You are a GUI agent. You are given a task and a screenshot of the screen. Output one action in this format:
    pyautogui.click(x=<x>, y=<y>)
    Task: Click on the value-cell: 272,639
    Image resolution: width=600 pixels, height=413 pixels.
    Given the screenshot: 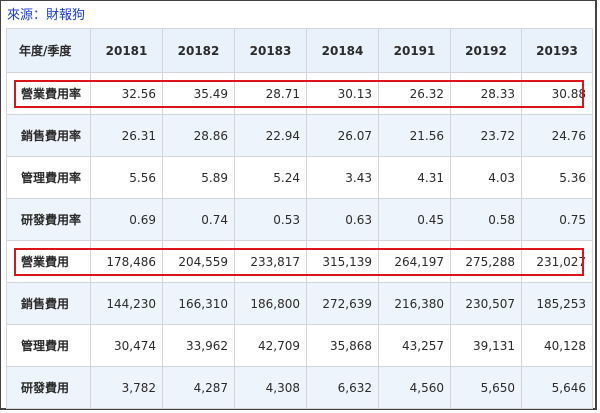 What is the action you would take?
    pyautogui.click(x=342, y=303)
    